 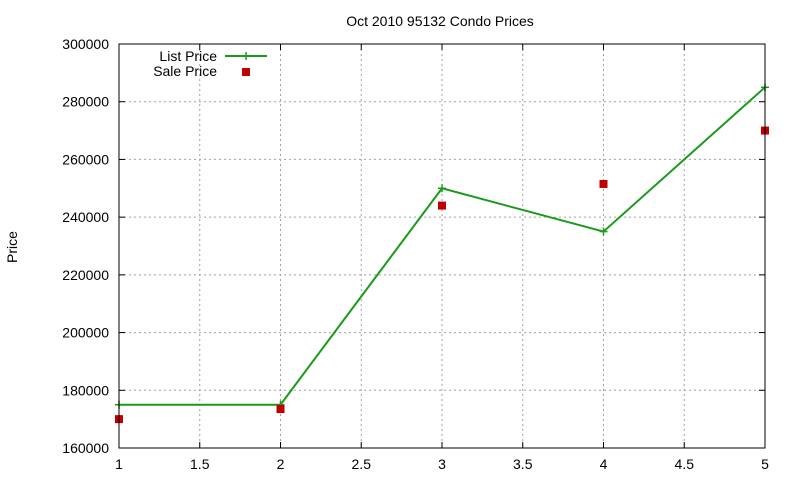 I want to click on y-tick-label: 280000, so click(x=85, y=102).